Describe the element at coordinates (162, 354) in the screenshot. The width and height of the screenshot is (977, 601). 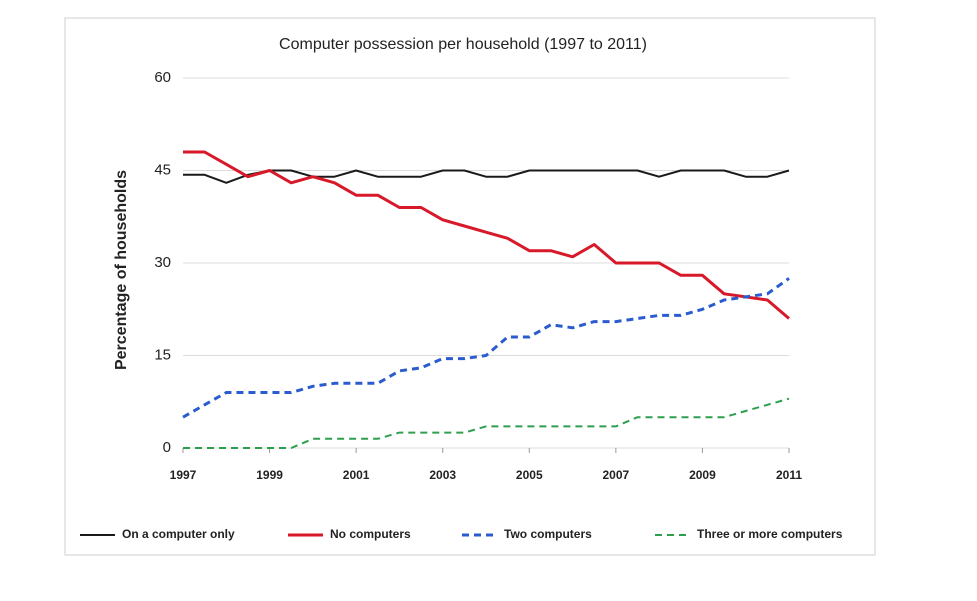
I see `y-tick-label: 15` at that location.